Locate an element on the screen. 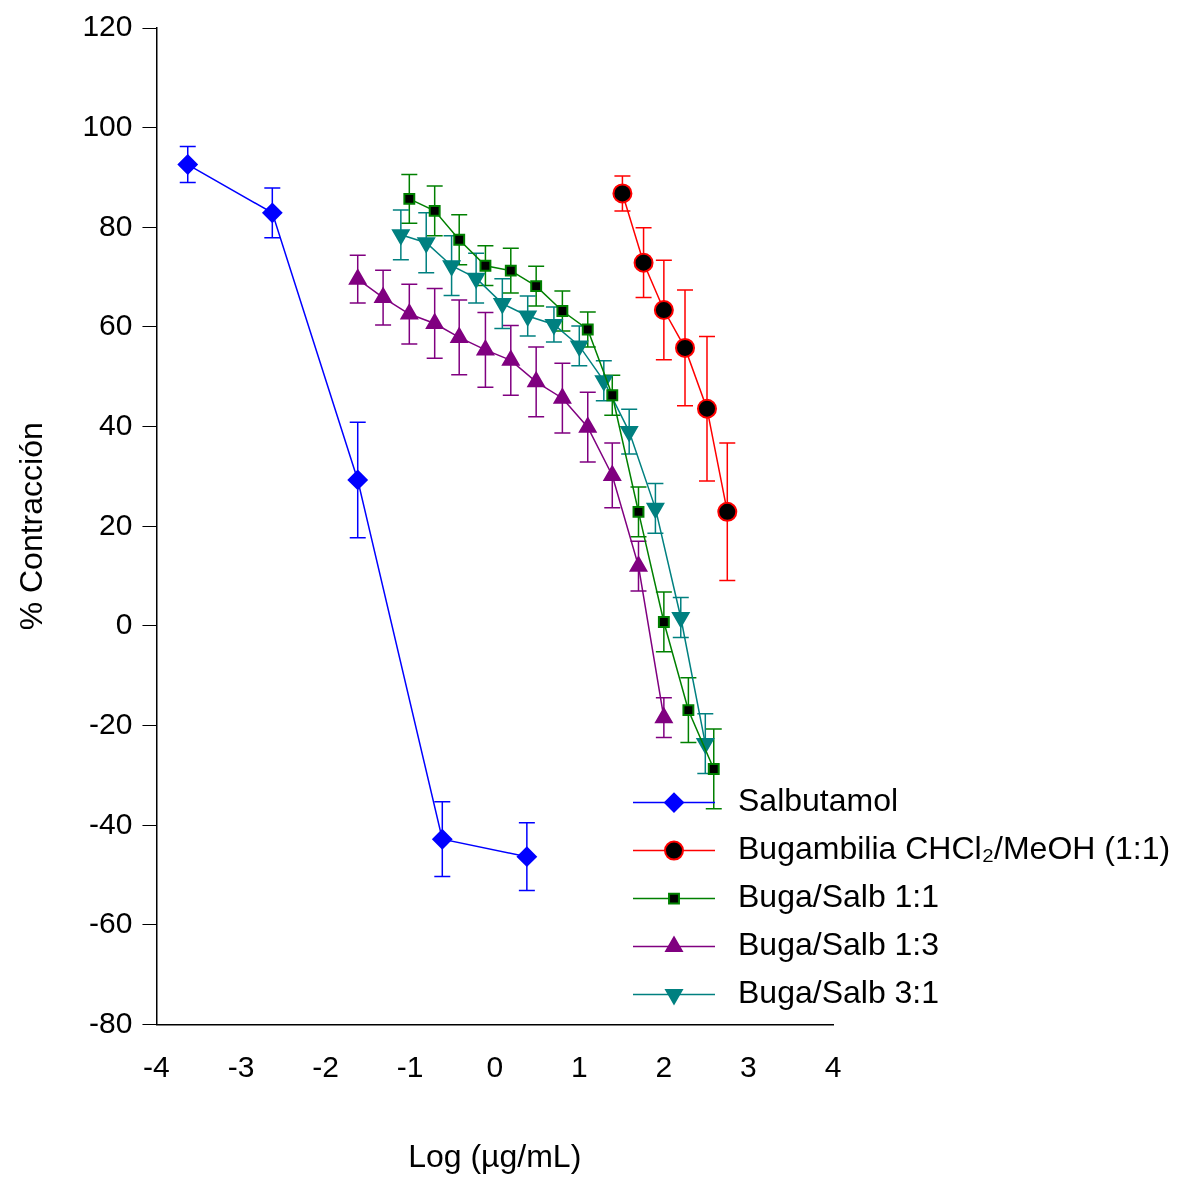 The width and height of the screenshot is (1188, 1191). y-tick-label: 60 is located at coordinates (116, 325).